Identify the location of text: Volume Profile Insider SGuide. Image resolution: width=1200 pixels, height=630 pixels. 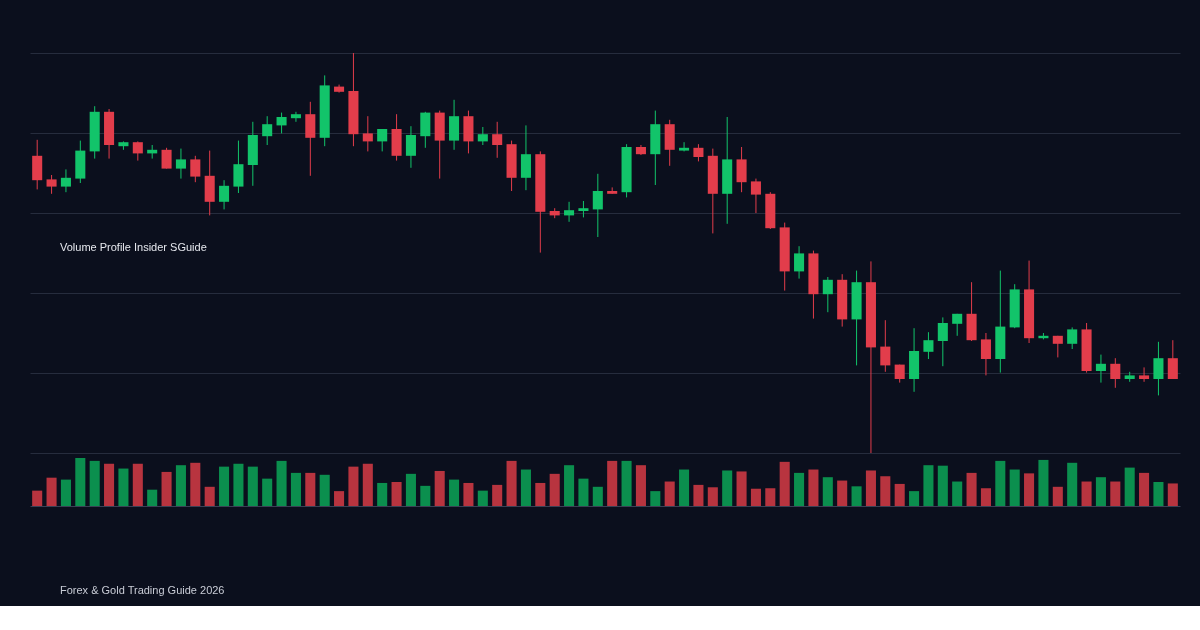
(133, 247).